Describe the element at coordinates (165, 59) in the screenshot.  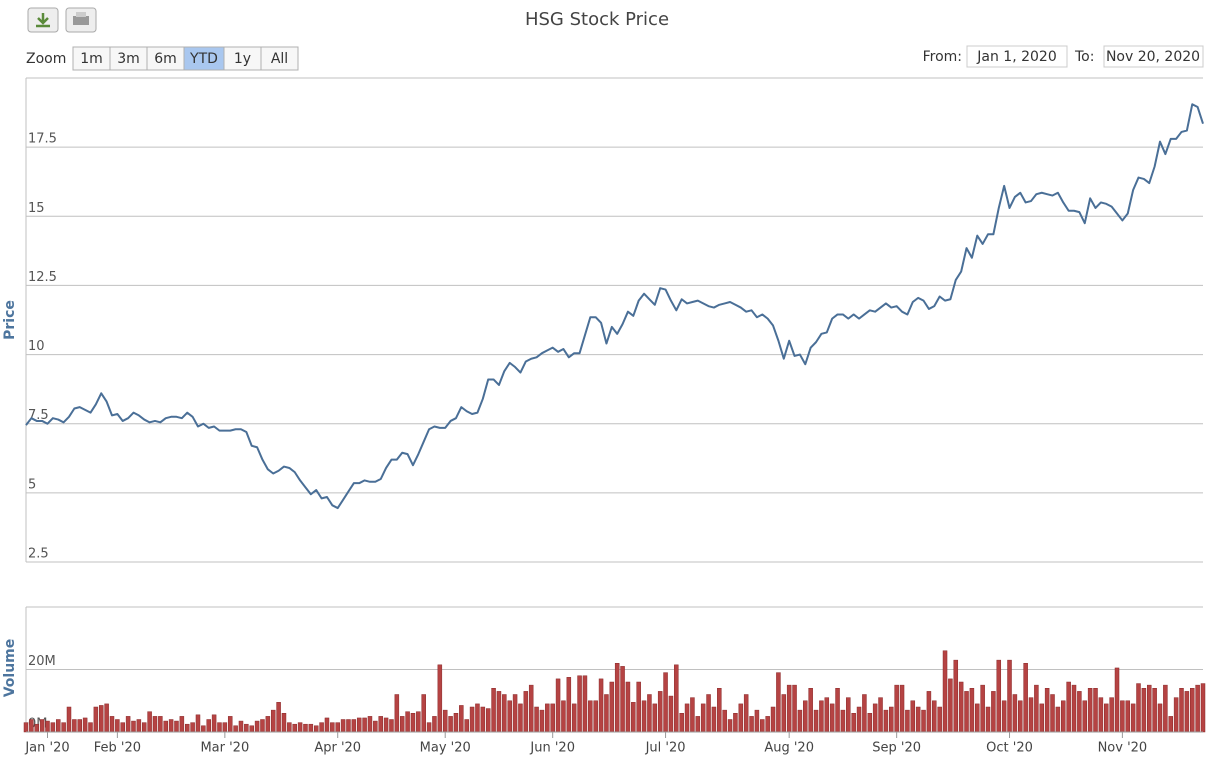
I see `zoom-button-label: 6m` at that location.